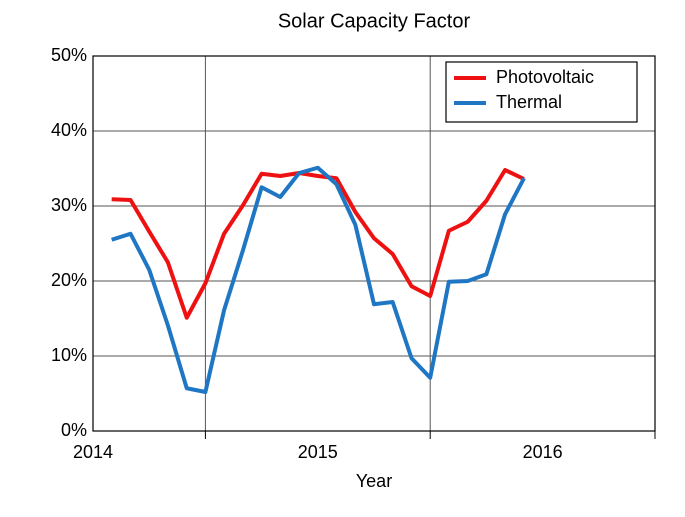 This screenshot has width=685, height=517. Describe the element at coordinates (69, 355) in the screenshot. I see `y-tick-label: 10%` at that location.